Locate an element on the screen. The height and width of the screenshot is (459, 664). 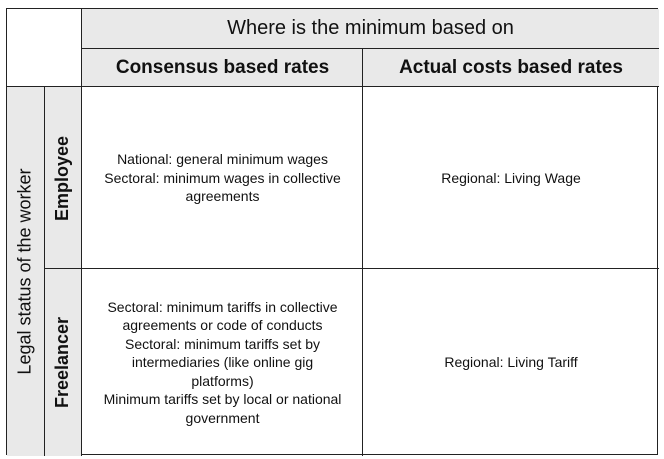
cell-line: agreements is located at coordinates (222, 196).